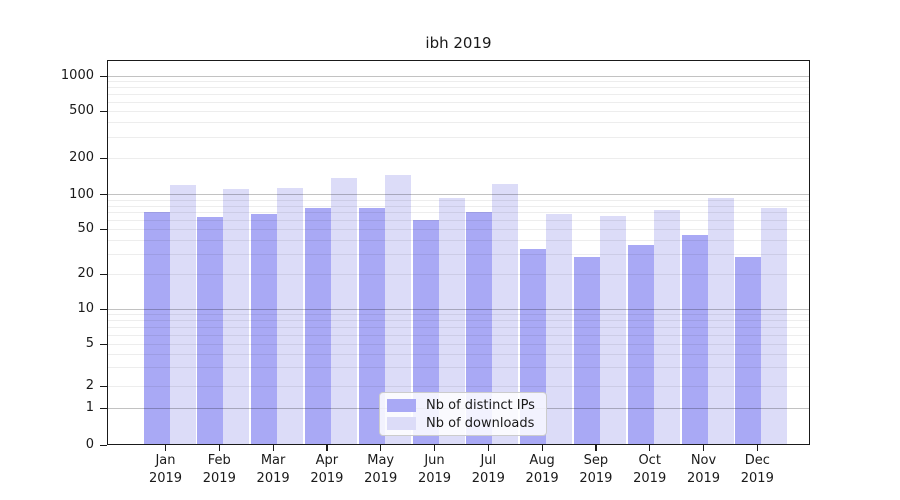 Image resolution: width=900 pixels, height=500 pixels. What do you see at coordinates (542, 469) in the screenshot?
I see `x-tick-label: Aug 2019` at bounding box center [542, 469].